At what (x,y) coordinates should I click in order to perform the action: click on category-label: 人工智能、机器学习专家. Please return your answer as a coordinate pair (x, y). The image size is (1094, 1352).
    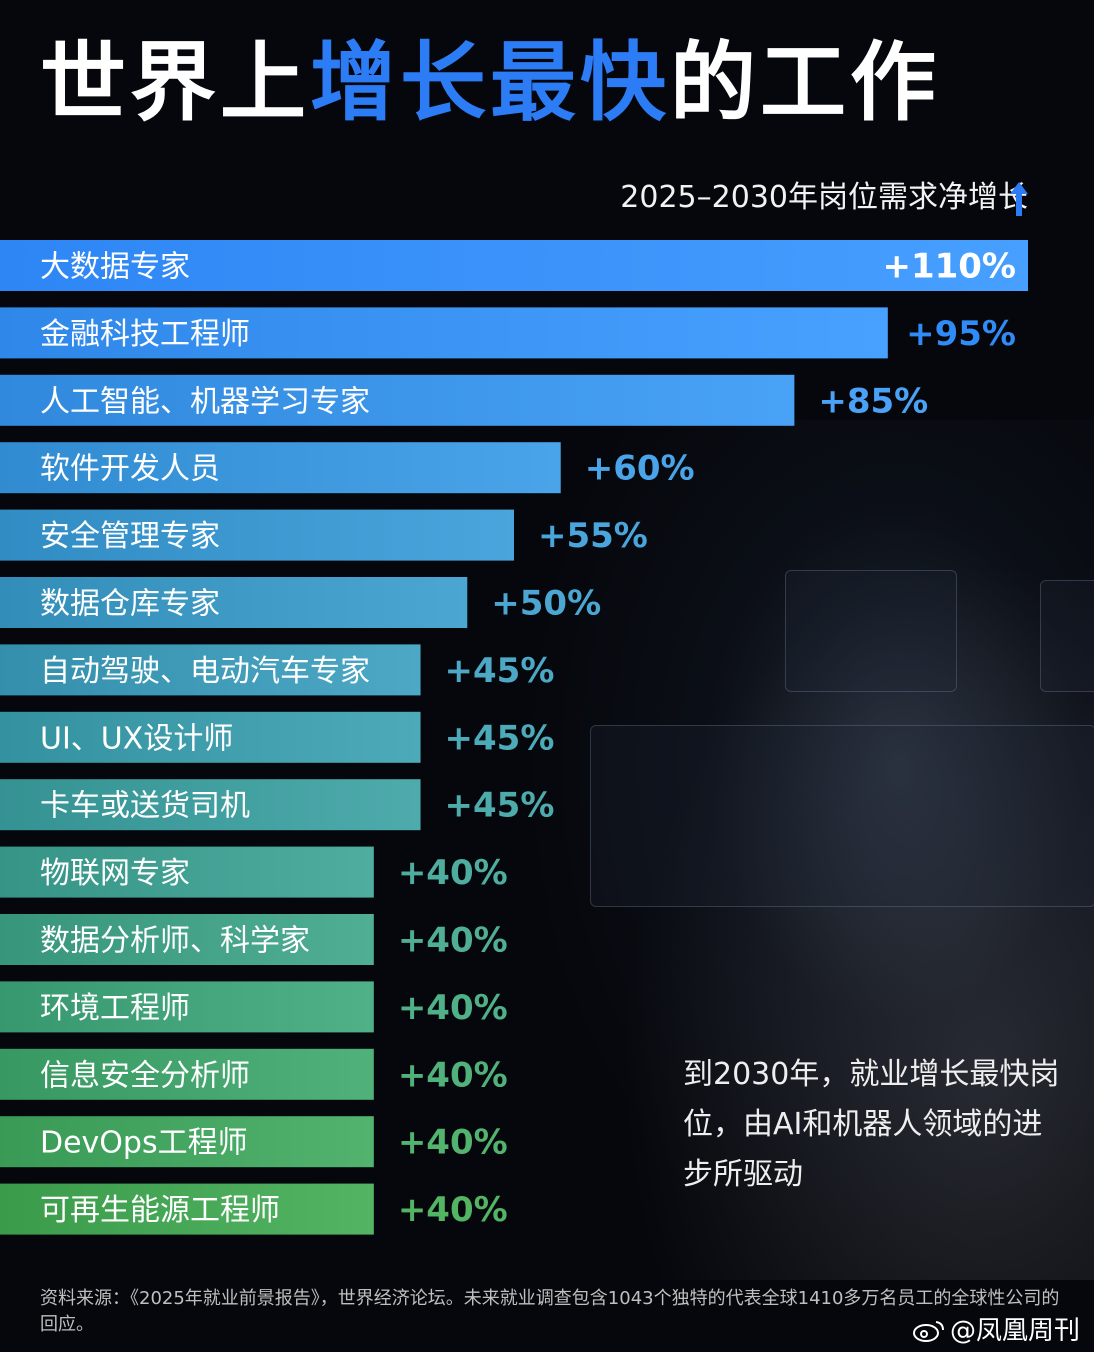
    Looking at the image, I should click on (205, 401).